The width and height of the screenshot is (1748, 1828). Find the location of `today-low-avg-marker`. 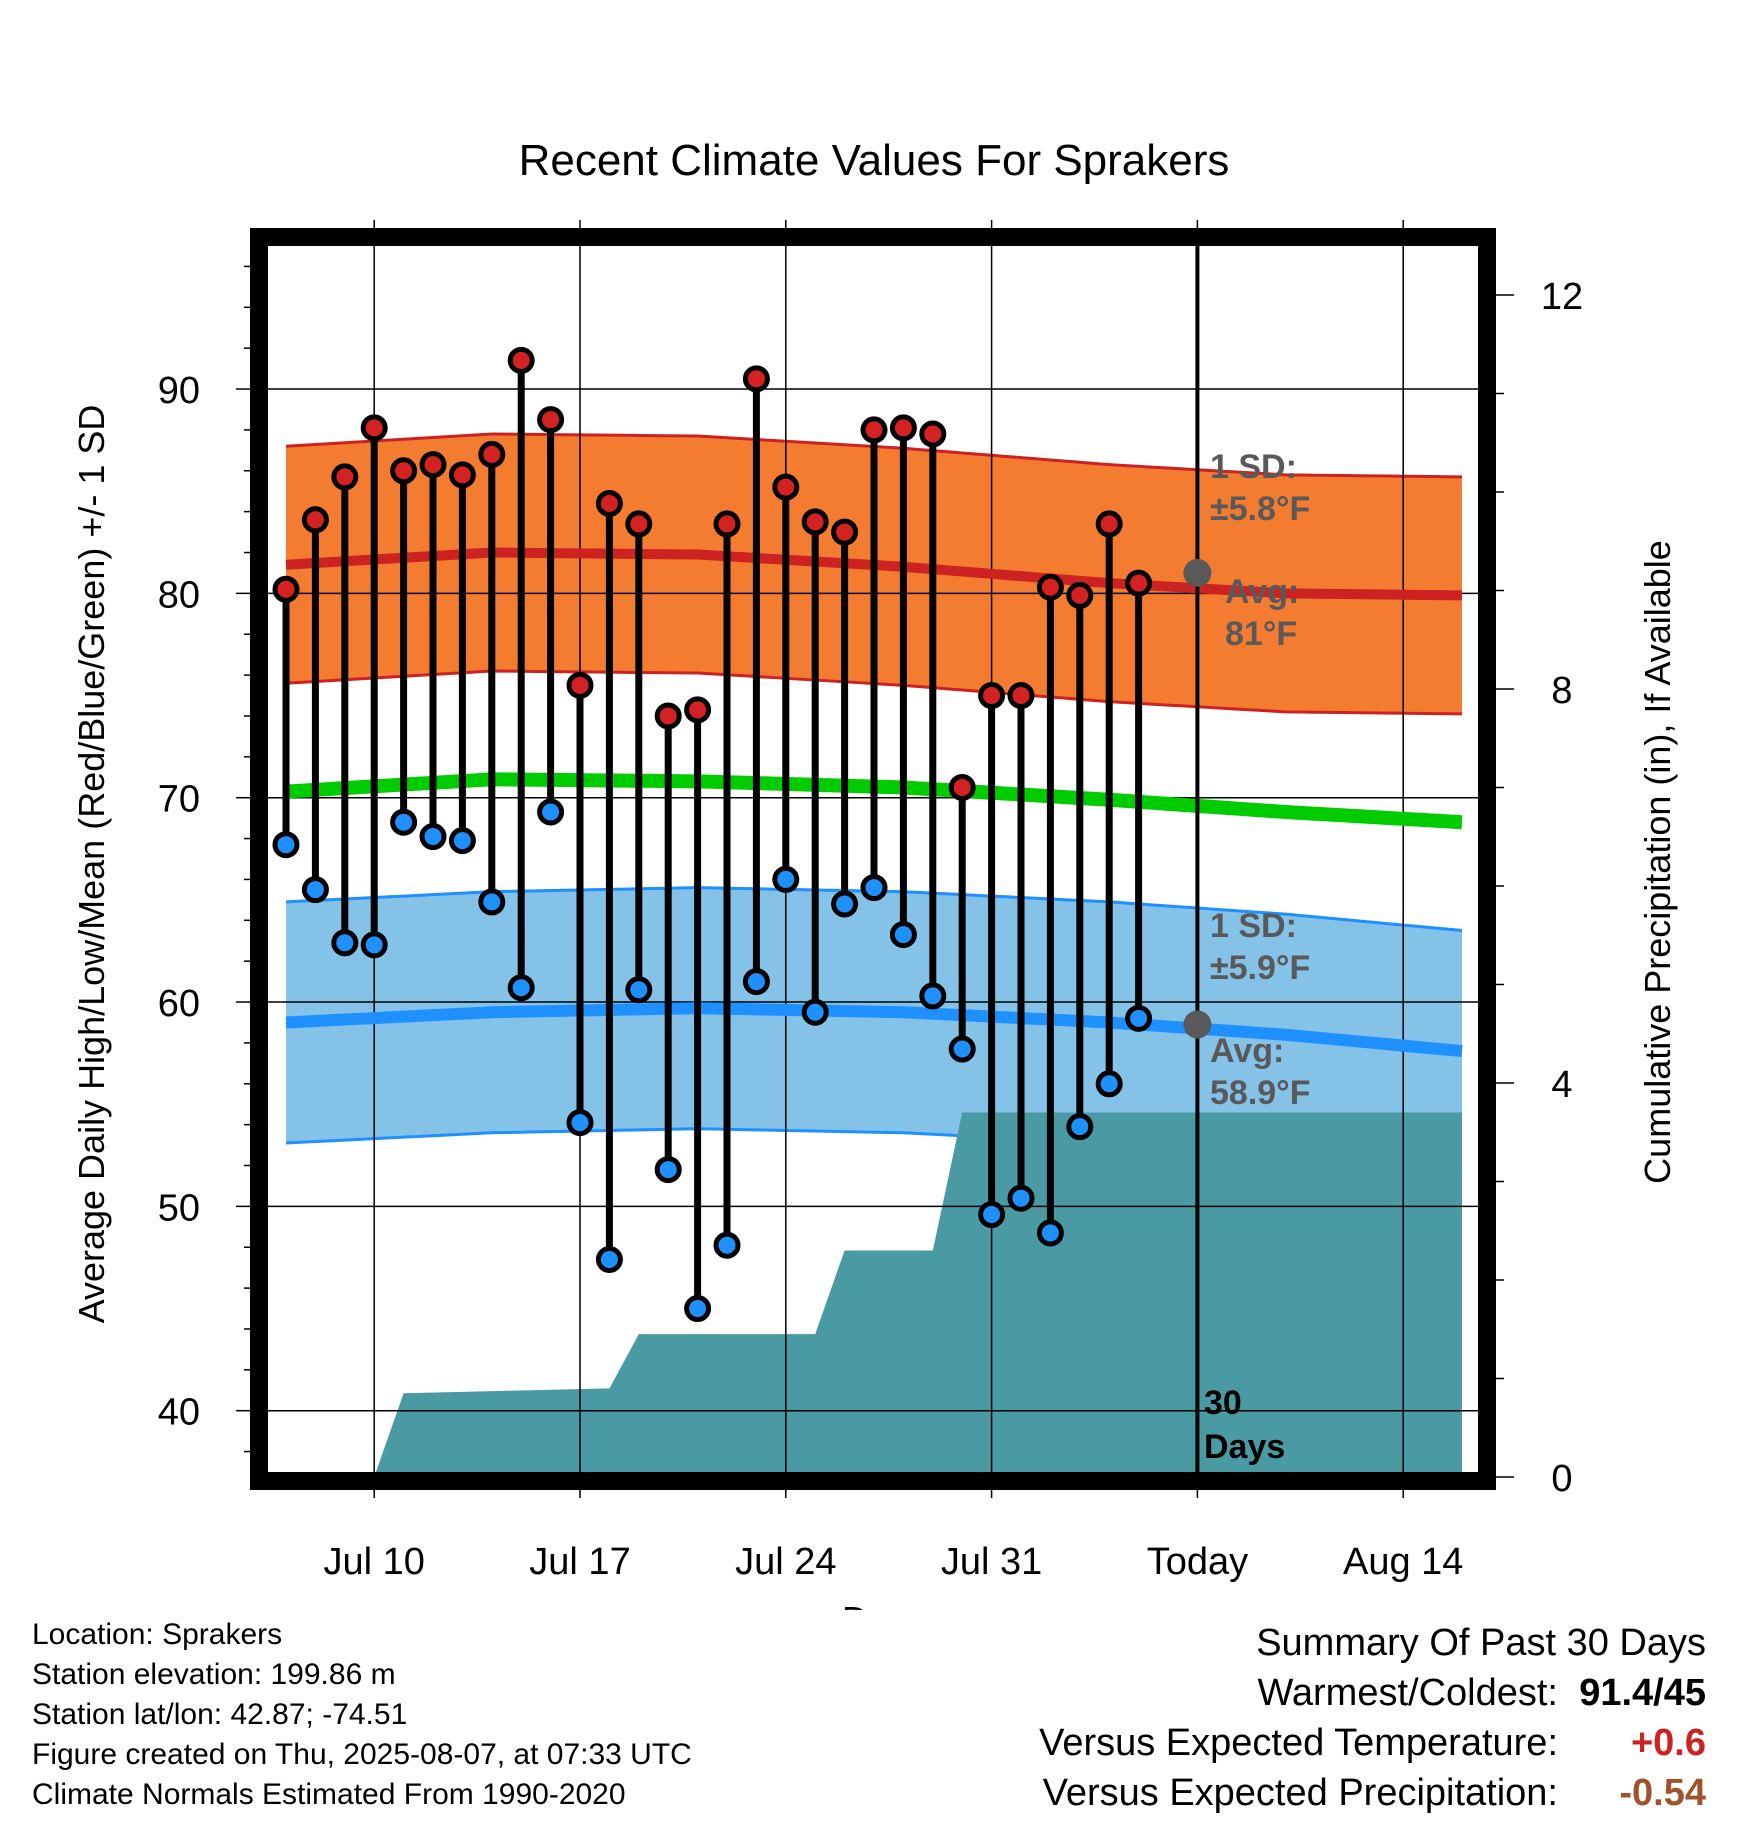

today-low-avg-marker is located at coordinates (1197, 1024).